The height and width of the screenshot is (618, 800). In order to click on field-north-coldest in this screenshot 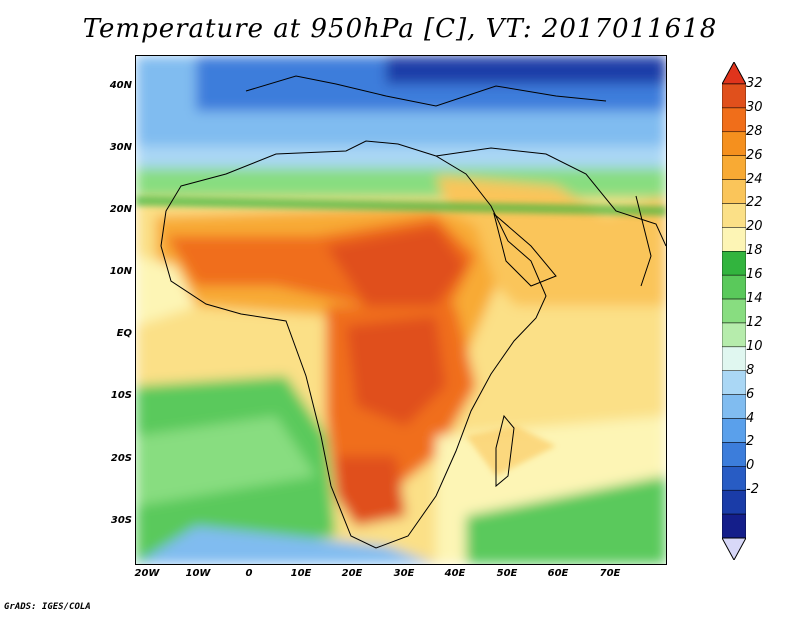, I will do `click(526, 70)`.